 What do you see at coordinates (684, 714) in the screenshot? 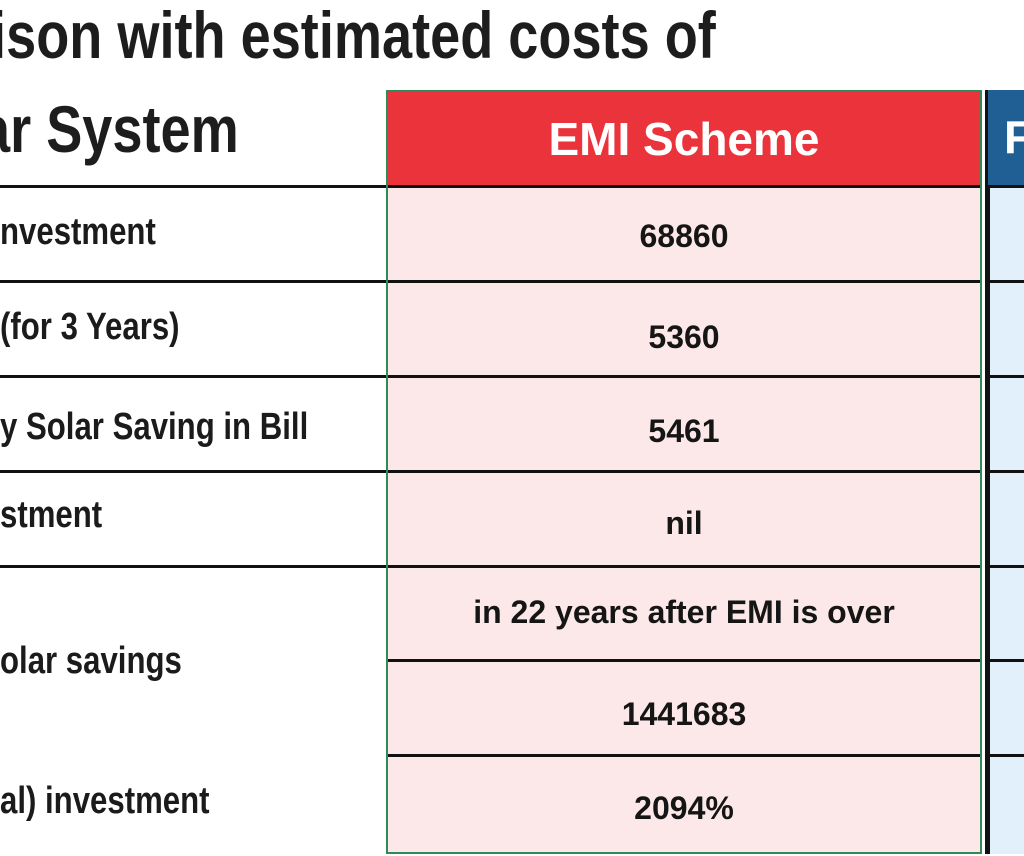
I see `emi-cell-savings-amount: 1441683` at bounding box center [684, 714].